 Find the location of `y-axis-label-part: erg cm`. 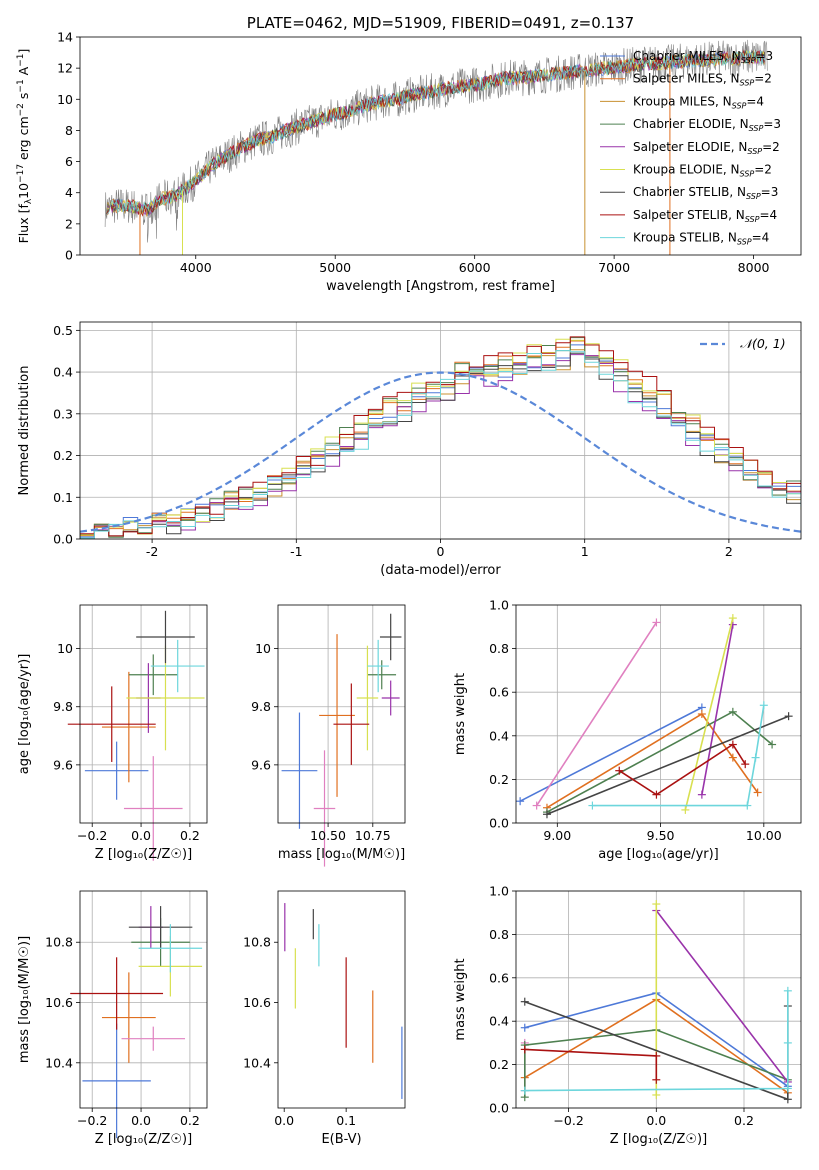

y-axis-label-part: erg cm is located at coordinates (23, 140).